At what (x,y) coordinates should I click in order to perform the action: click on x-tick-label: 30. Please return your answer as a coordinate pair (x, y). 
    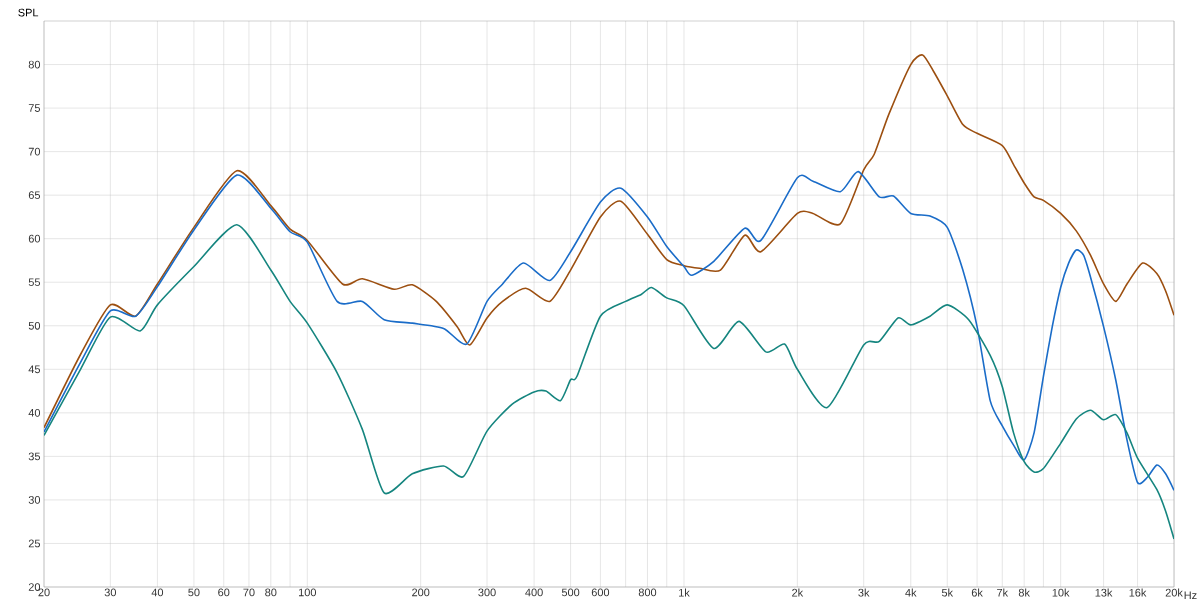
    Looking at the image, I should click on (110, 592).